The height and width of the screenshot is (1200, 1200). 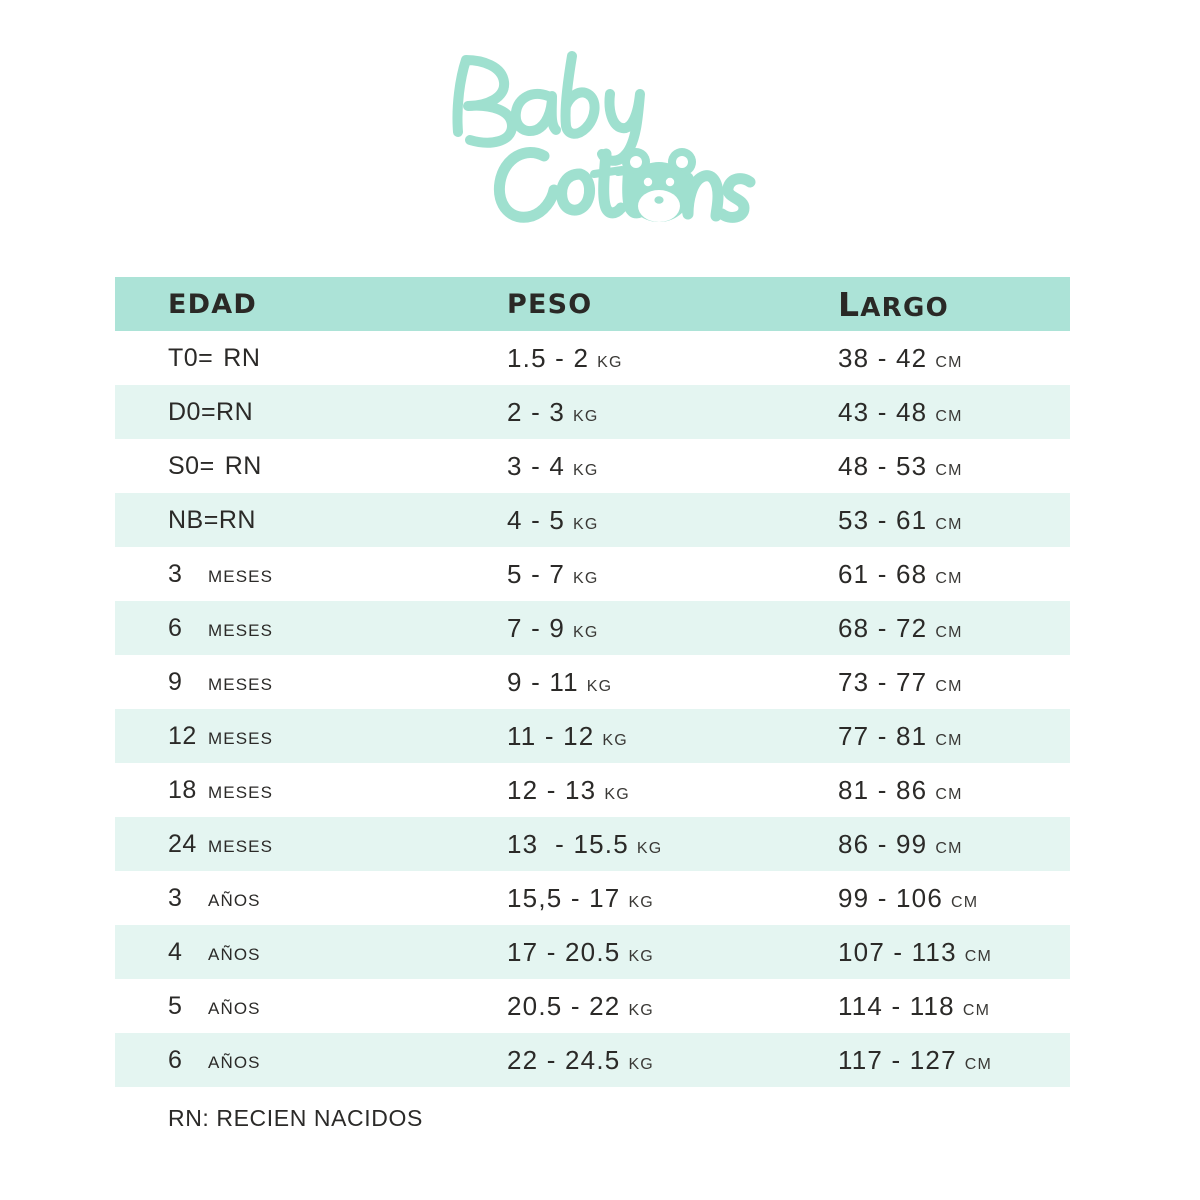 What do you see at coordinates (536, 465) in the screenshot?
I see `weight-value: 3 - 4` at bounding box center [536, 465].